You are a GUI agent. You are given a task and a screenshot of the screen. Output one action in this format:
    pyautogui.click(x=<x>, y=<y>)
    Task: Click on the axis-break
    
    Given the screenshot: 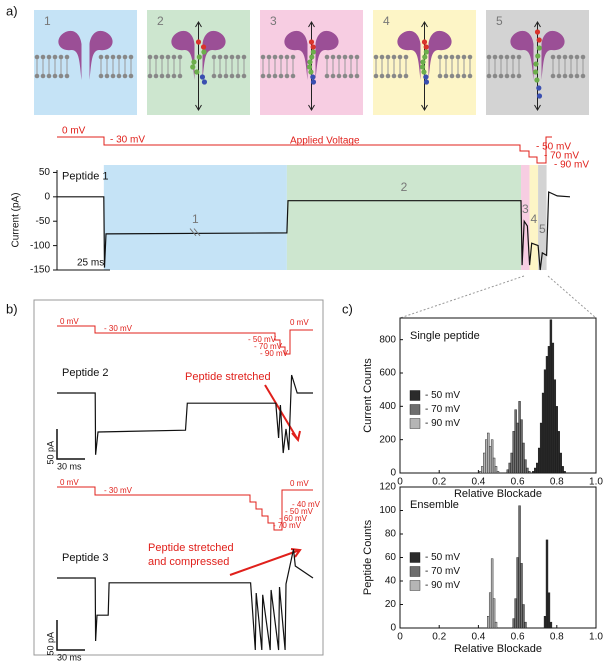 What is the action you would take?
    pyautogui.click(x=195, y=232)
    